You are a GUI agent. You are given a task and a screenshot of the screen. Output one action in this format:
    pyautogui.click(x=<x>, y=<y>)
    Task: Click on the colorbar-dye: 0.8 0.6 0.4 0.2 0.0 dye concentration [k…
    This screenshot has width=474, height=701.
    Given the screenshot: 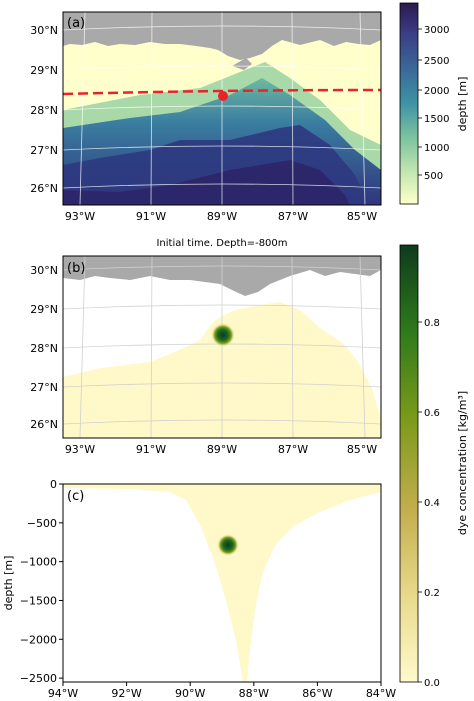 What is the action you would take?
    pyautogui.click(x=434, y=466)
    